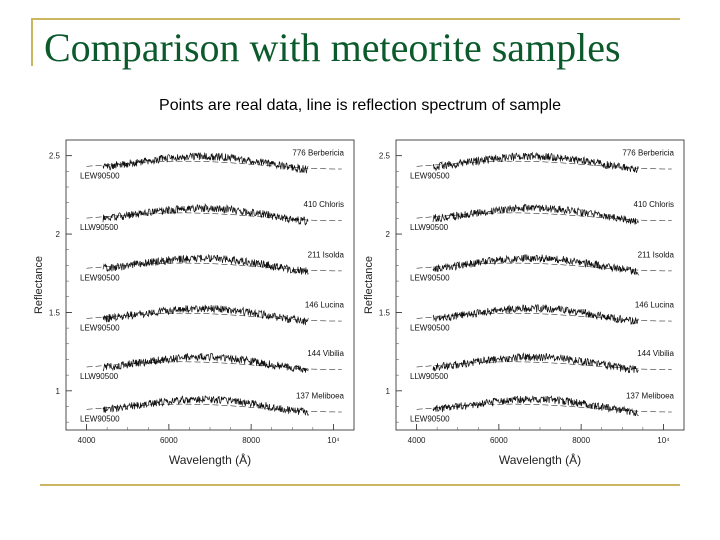 The image size is (720, 540). What do you see at coordinates (332, 47) in the screenshot?
I see `slide-title: Comparison with meteorite samples` at bounding box center [332, 47].